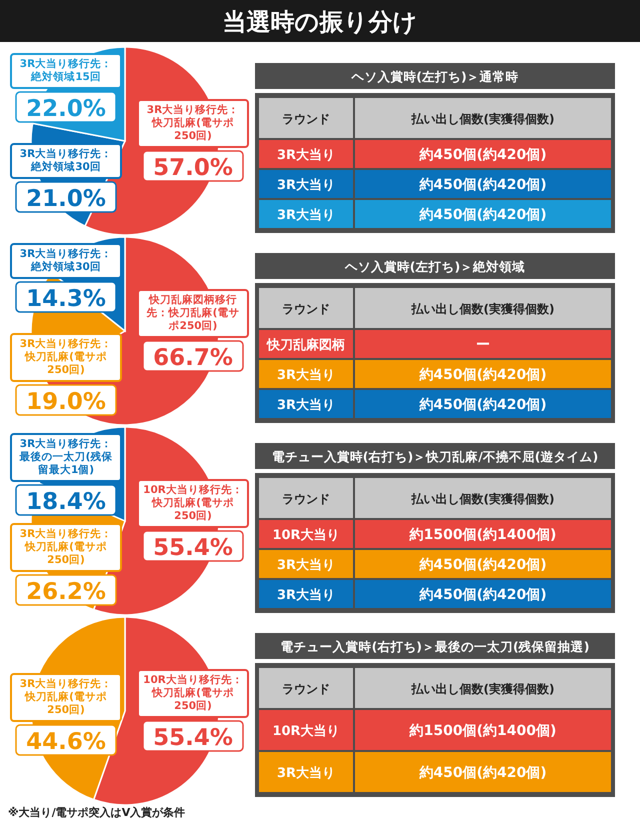 The height and width of the screenshot is (822, 640). Describe the element at coordinates (435, 456) in the screenshot. I see `text: 電チュー入賞時(右打ち)＞快刀乱麻/不撓不屈(遊タイム)` at that location.